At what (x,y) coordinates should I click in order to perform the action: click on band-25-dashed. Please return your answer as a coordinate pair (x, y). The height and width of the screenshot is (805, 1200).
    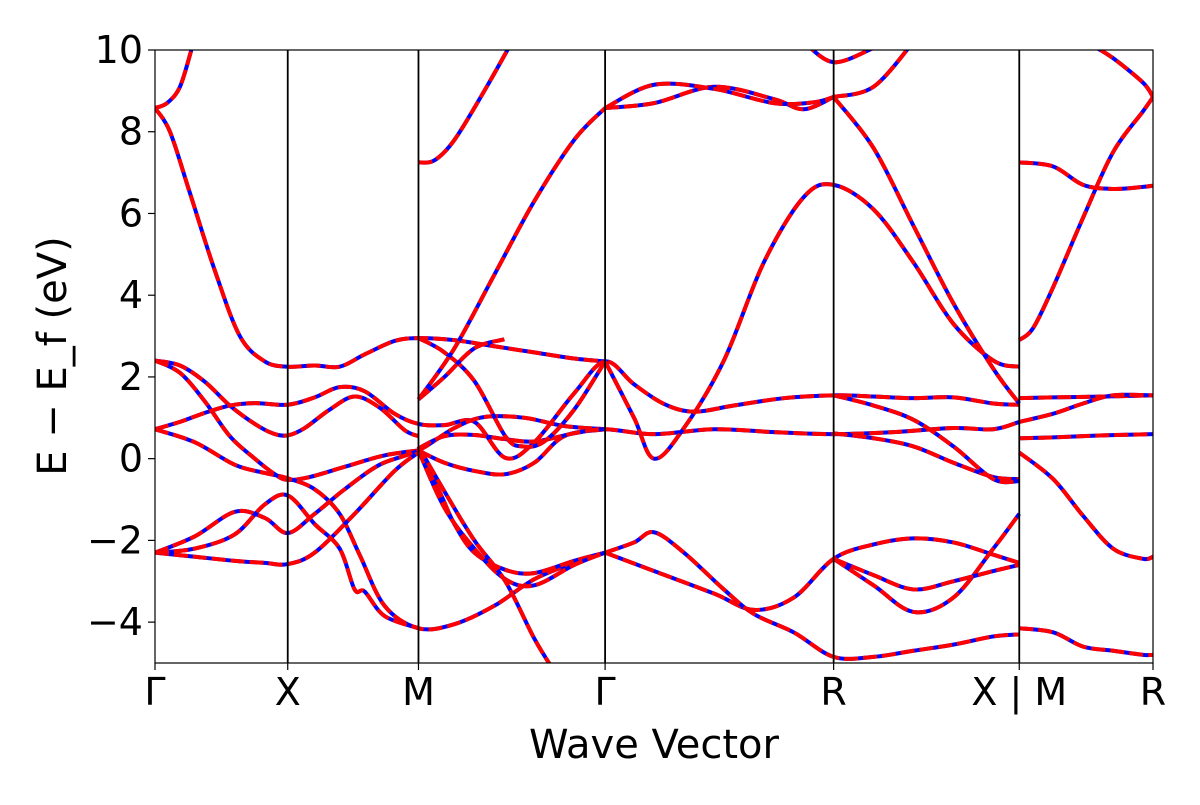
    Looking at the image, I should click on (926, 439).